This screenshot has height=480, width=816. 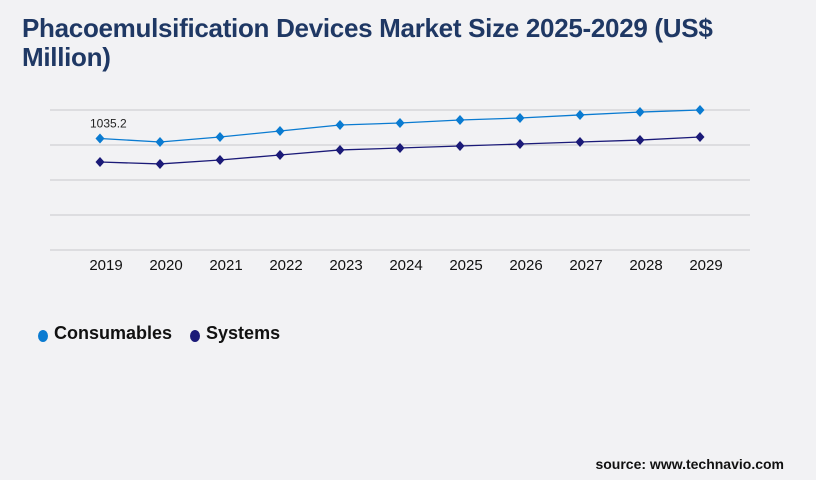 I want to click on x-tick-label: 2027, so click(x=585, y=265).